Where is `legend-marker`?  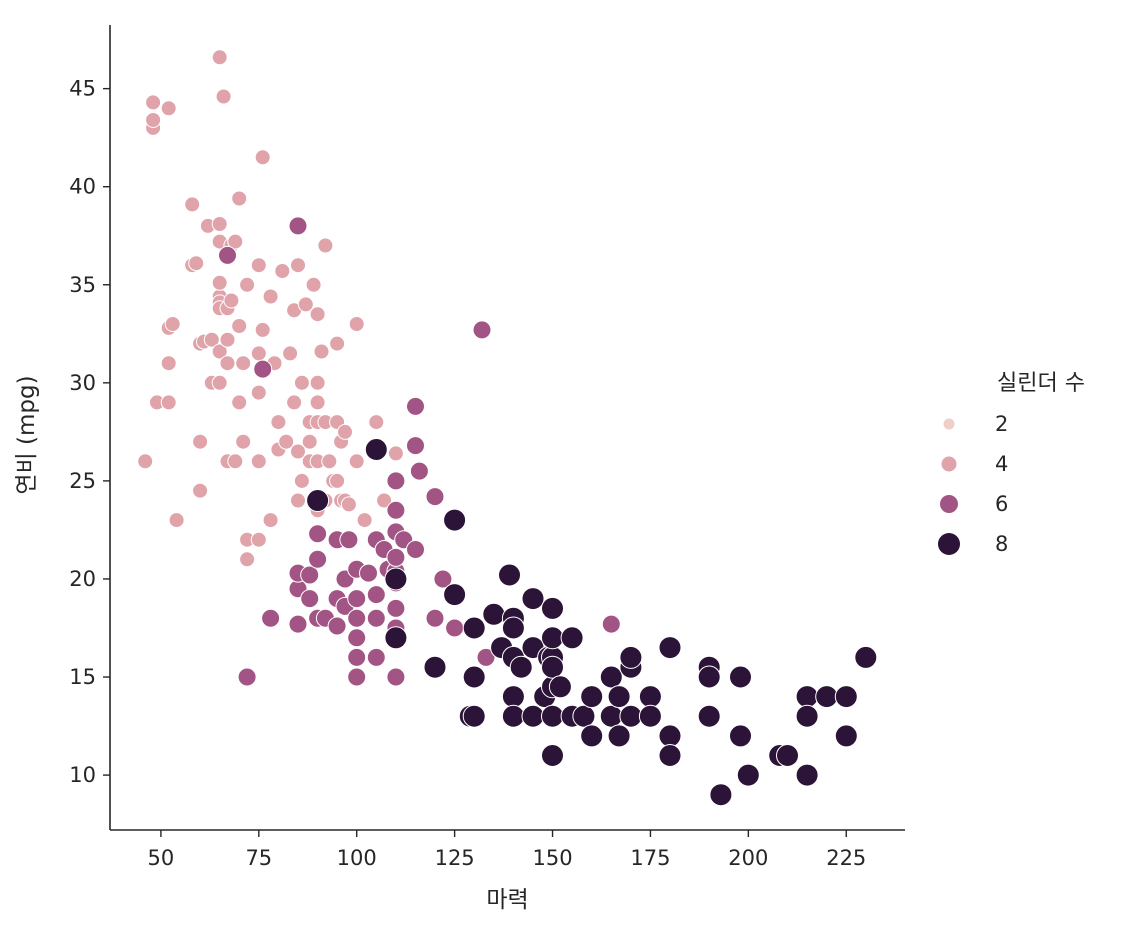 legend-marker is located at coordinates (949, 424).